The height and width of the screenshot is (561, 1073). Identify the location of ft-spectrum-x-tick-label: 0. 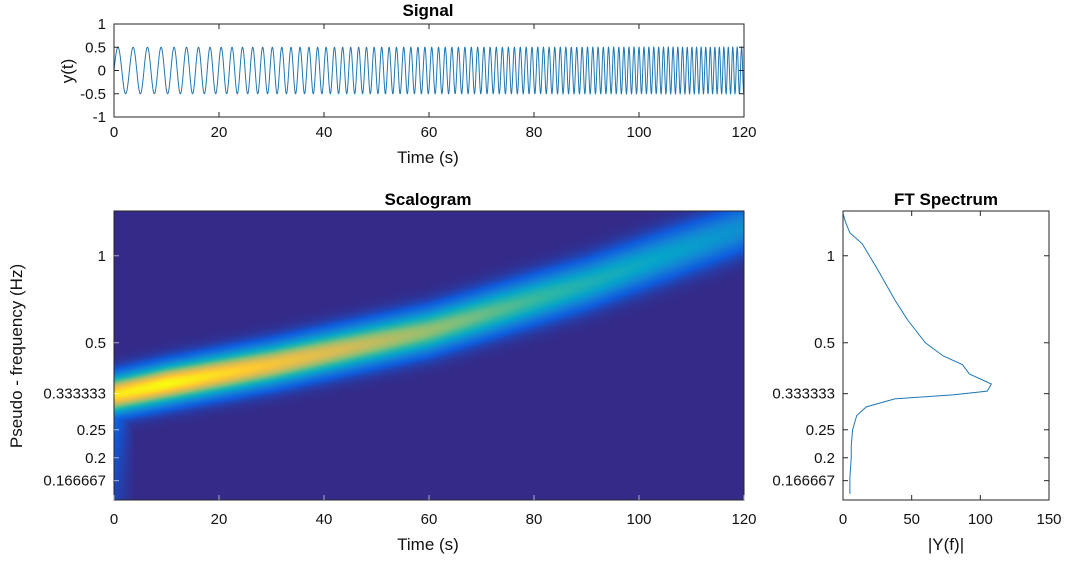
(843, 519).